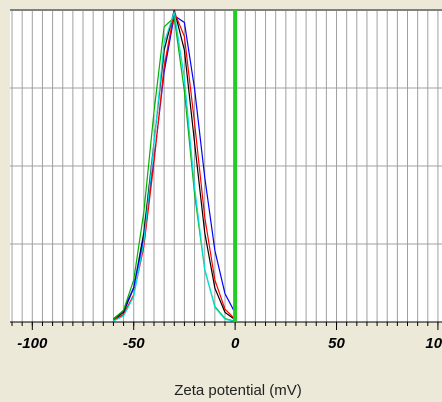 This screenshot has height=402, width=442. Describe the element at coordinates (238, 390) in the screenshot. I see `x-axis-title: Zeta potential (mV)` at that location.